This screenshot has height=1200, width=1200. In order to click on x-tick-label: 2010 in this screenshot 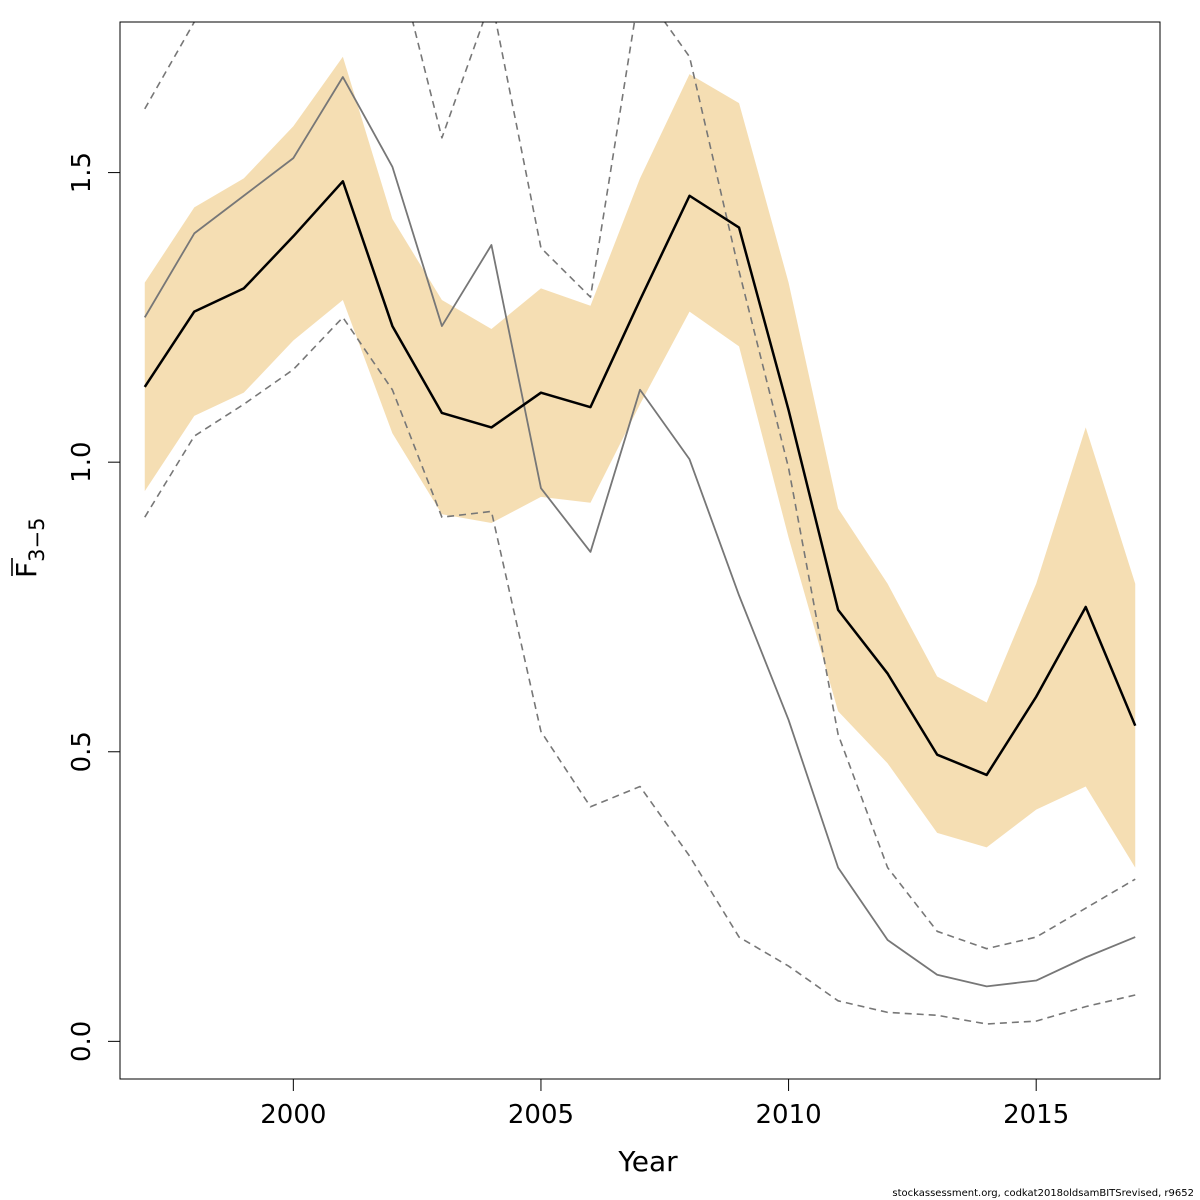, I will do `click(788, 1115)`.